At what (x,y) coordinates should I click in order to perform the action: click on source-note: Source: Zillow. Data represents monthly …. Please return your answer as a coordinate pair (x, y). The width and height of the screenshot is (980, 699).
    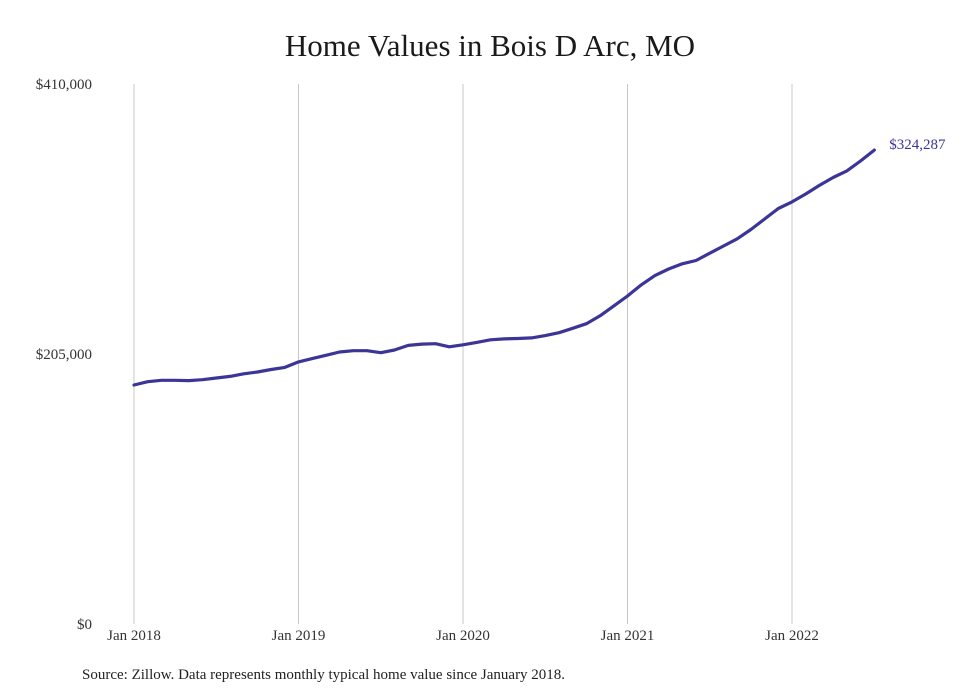
    Looking at the image, I should click on (324, 675).